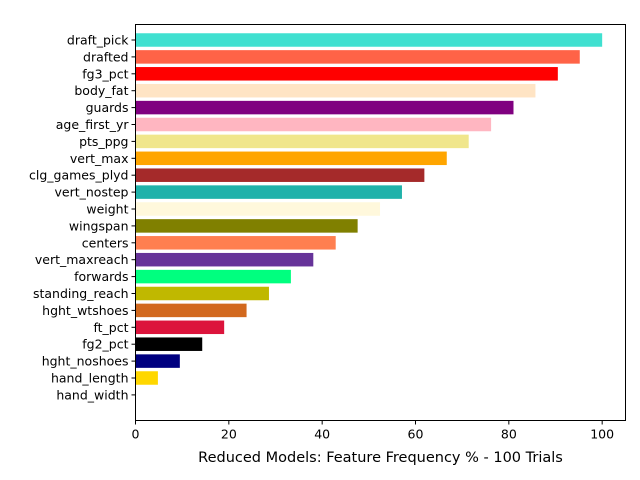 This screenshot has width=640, height=480. Describe the element at coordinates (416, 434) in the screenshot. I see `x-tick-label: 60` at that location.